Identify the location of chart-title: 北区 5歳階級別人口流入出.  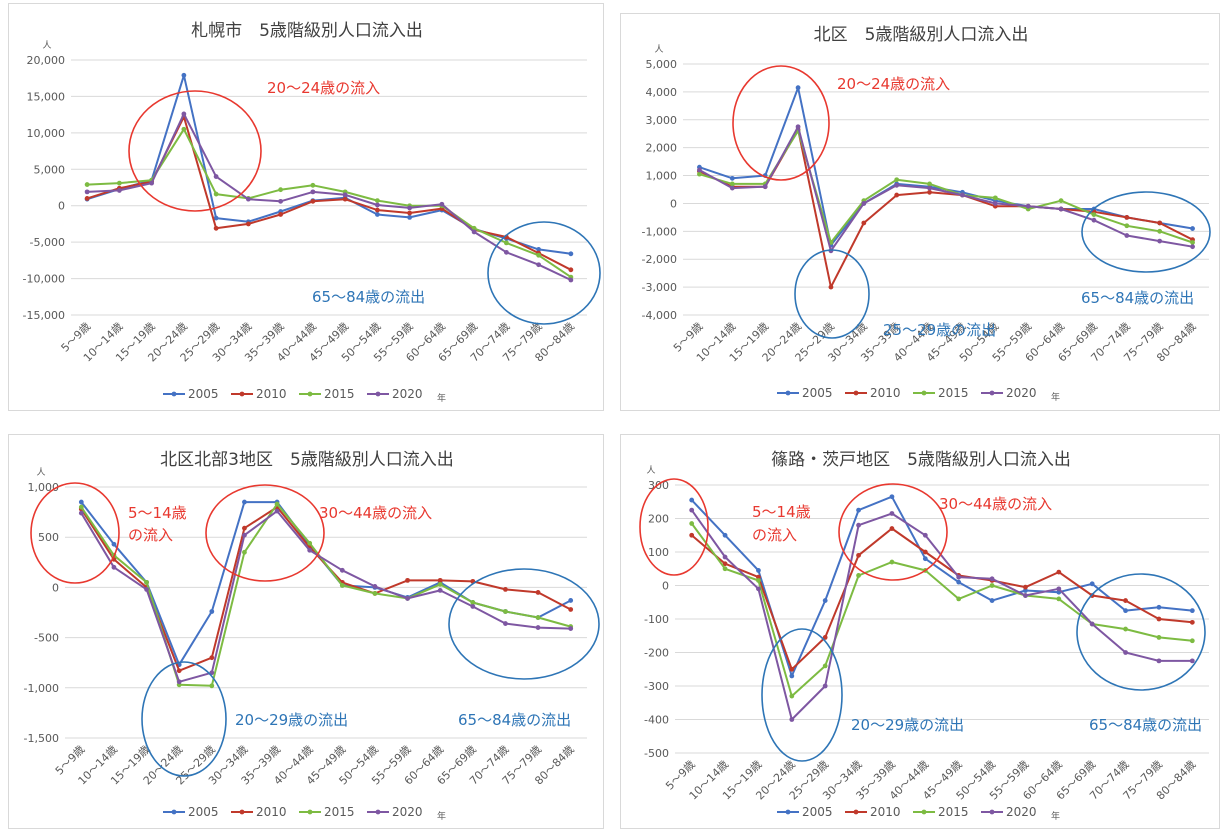
(921, 35).